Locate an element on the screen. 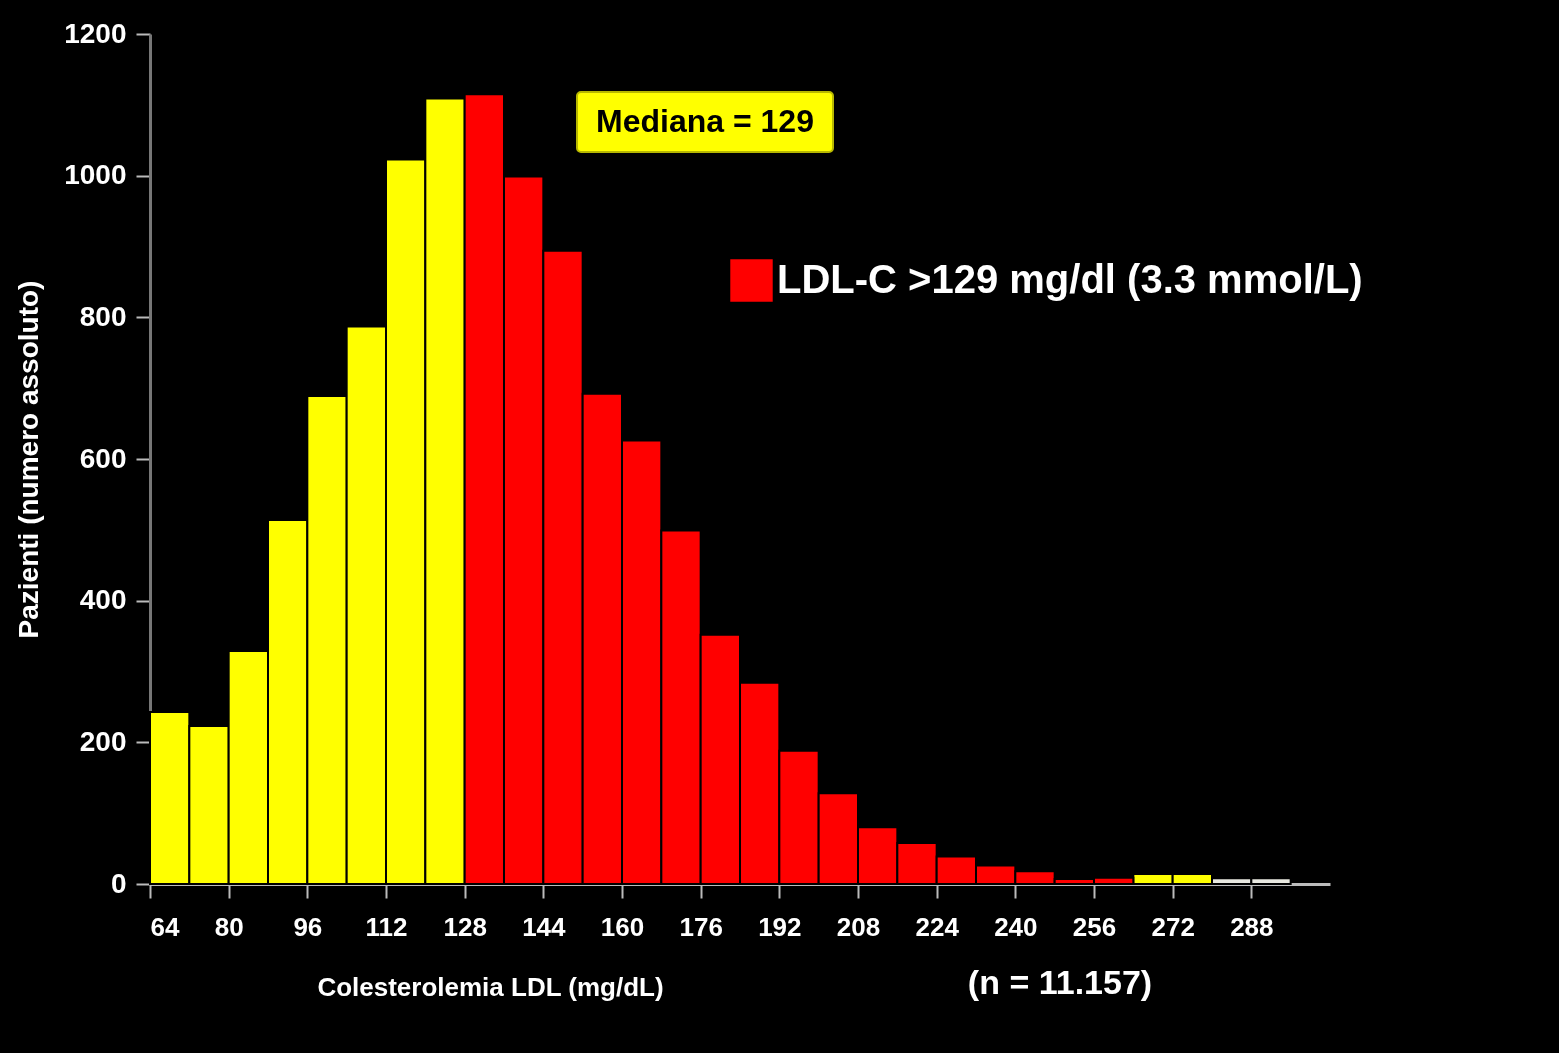 This screenshot has width=1559, height=1053. x-tick-label: 256 is located at coordinates (1094, 926).